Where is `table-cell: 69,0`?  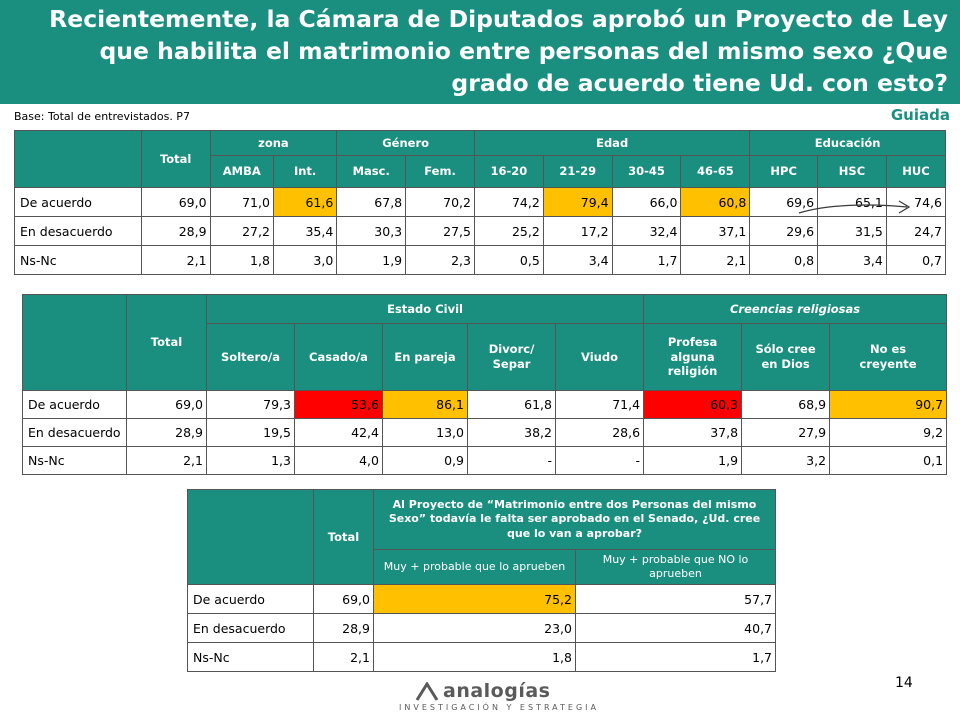
table-cell: 69,0 is located at coordinates (166, 404).